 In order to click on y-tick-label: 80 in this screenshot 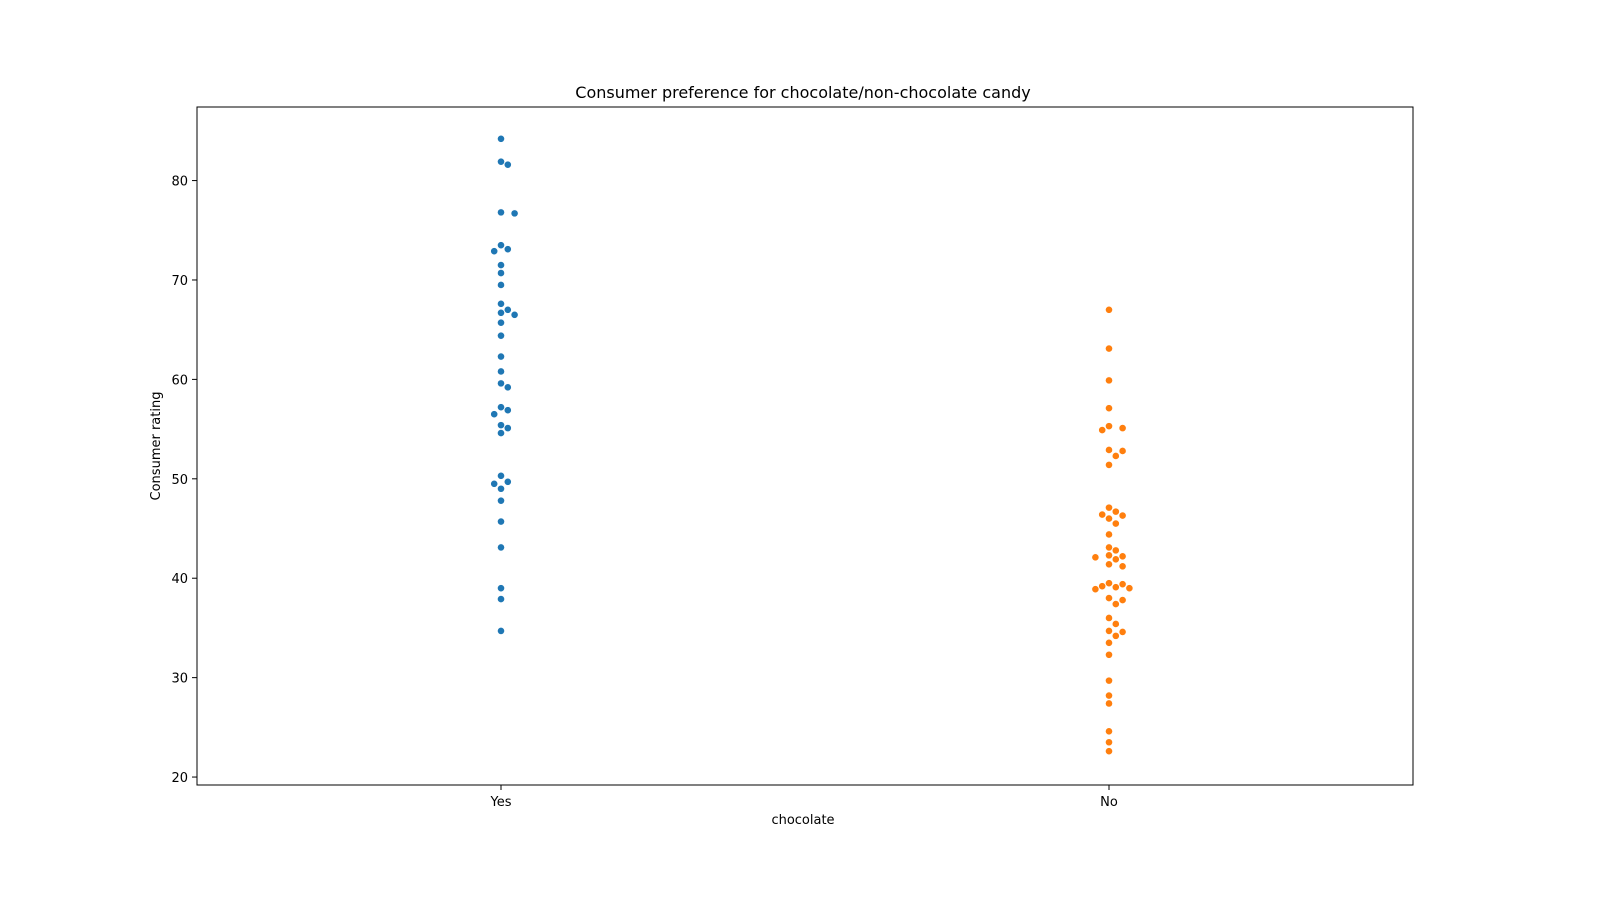, I will do `click(179, 182)`.